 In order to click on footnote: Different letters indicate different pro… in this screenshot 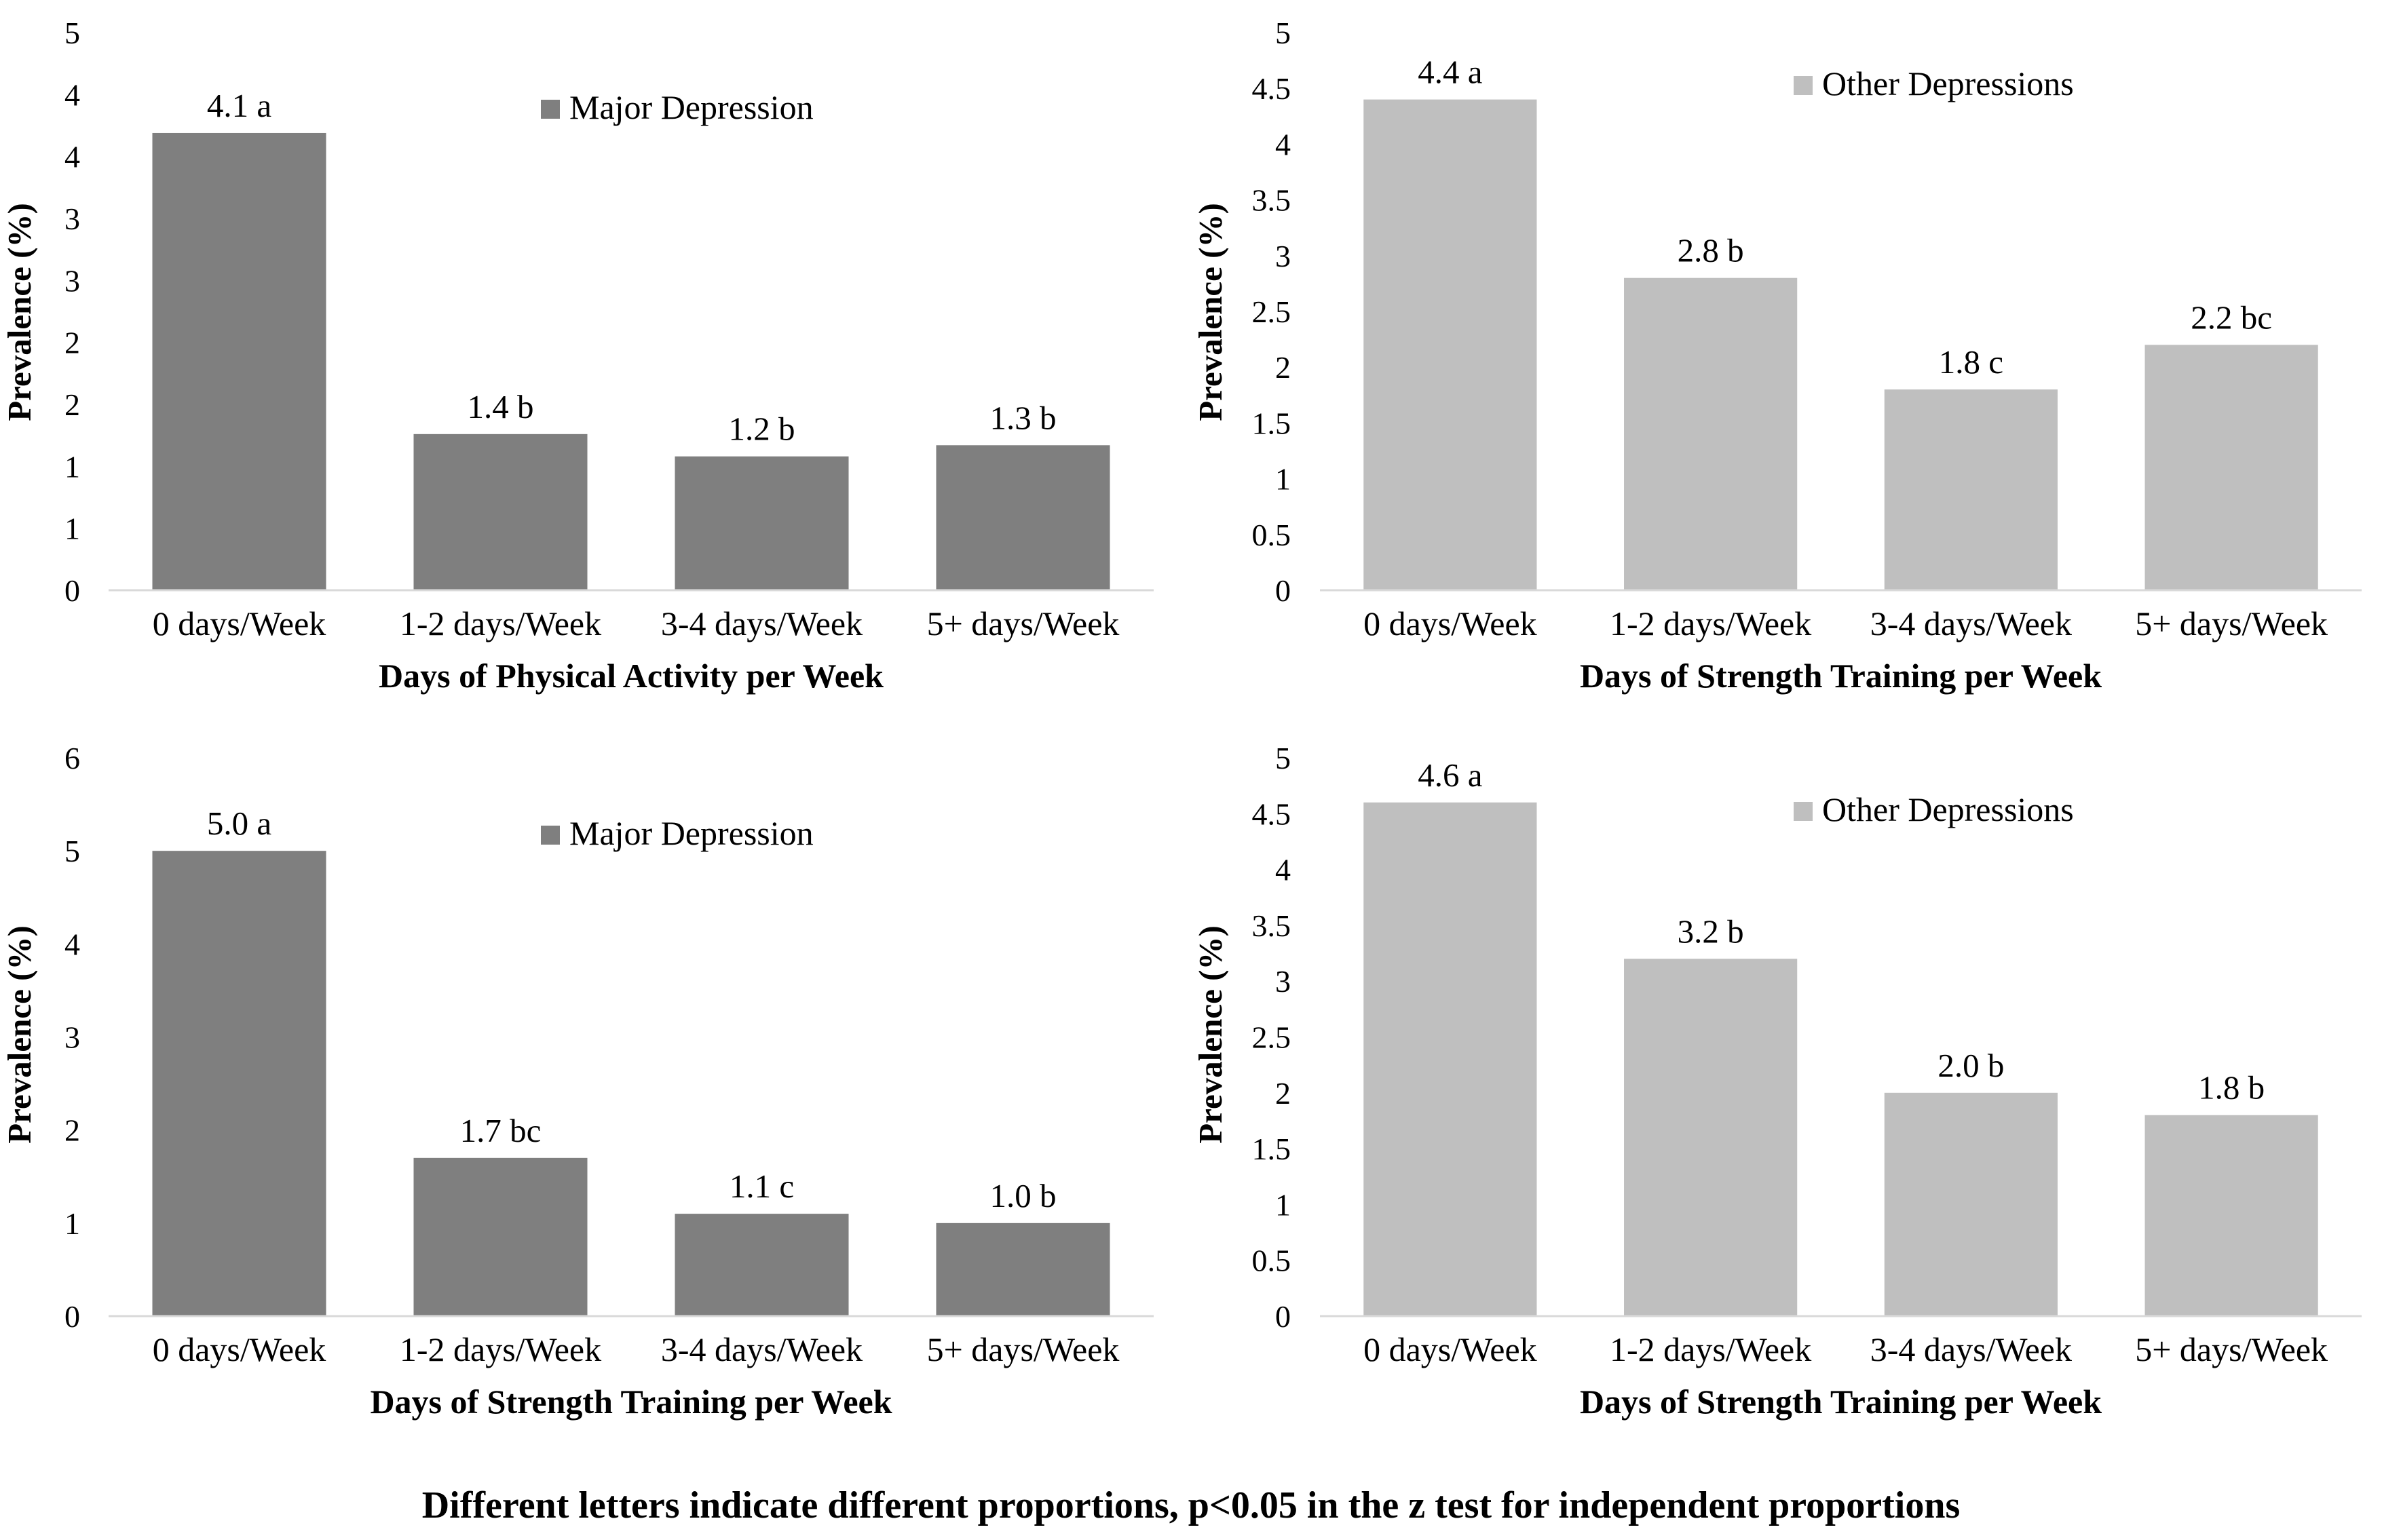, I will do `click(1191, 1505)`.